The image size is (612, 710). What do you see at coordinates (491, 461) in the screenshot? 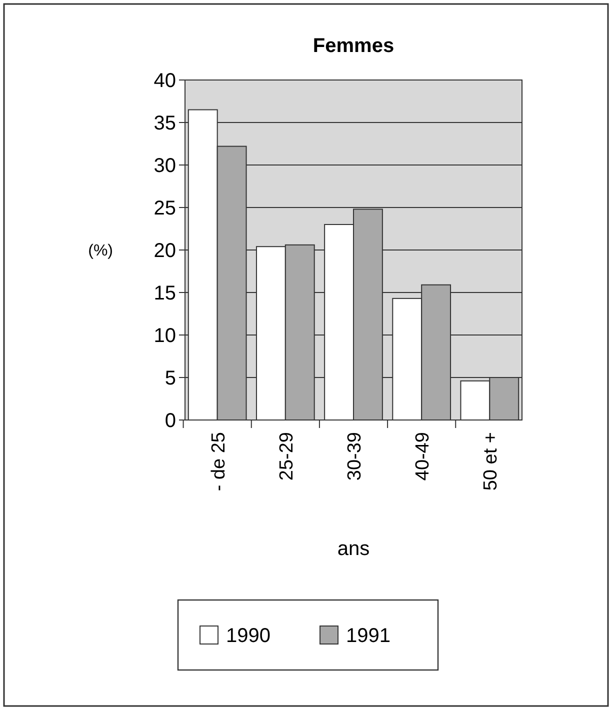
I see `x-tick-label: 50 et +` at bounding box center [491, 461].